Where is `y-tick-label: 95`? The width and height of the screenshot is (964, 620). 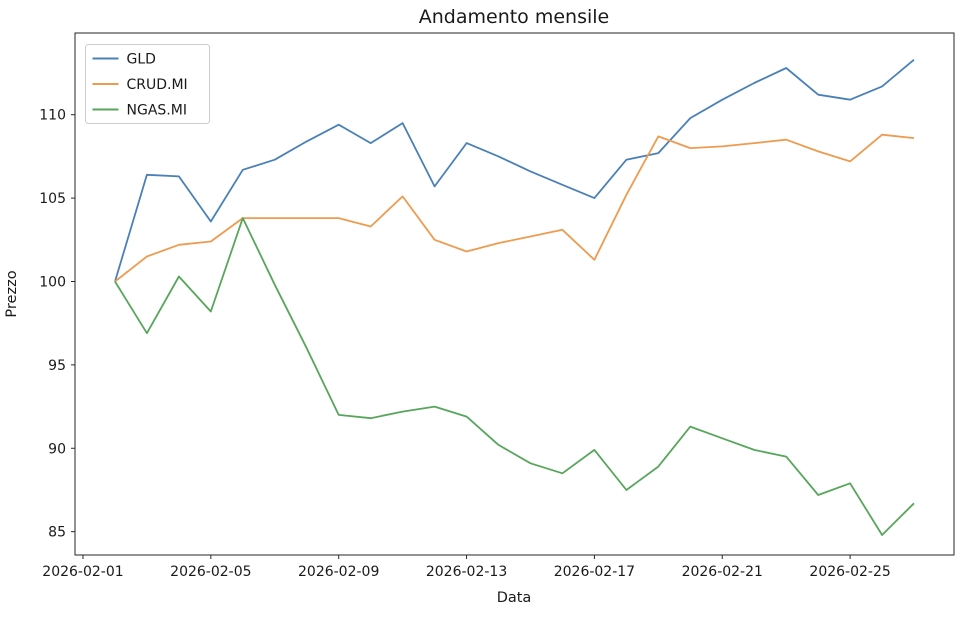 y-tick-label: 95 is located at coordinates (57, 366).